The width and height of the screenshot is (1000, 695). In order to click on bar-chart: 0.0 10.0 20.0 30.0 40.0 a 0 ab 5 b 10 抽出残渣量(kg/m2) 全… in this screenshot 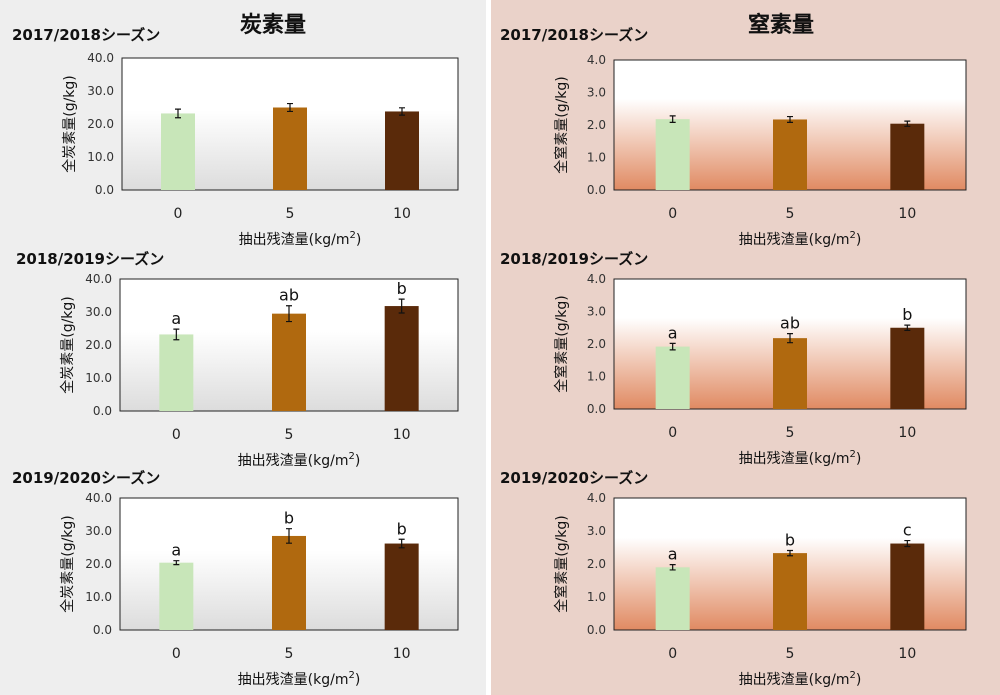, I will do `click(259, 370)`.